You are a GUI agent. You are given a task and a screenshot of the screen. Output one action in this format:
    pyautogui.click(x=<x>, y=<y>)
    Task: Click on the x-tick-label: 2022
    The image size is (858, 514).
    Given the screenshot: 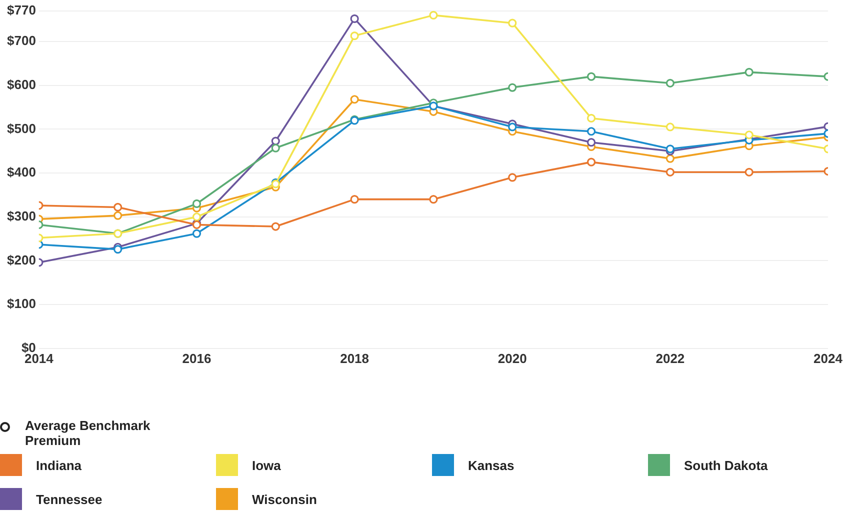 What is the action you would take?
    pyautogui.click(x=670, y=358)
    